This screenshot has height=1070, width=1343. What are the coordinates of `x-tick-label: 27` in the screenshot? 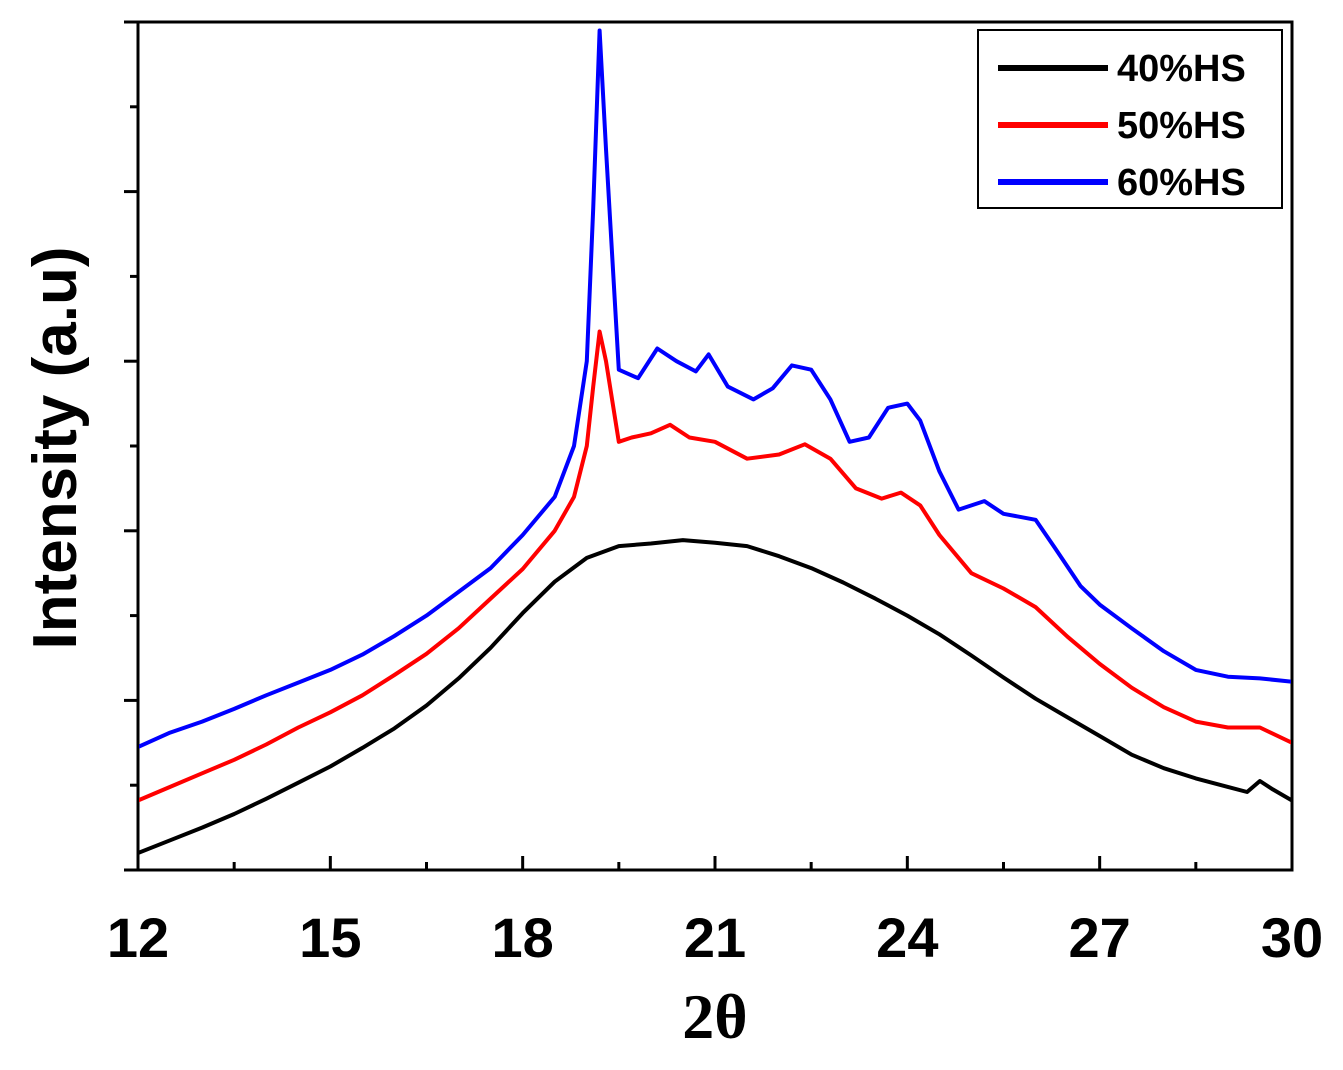 It's located at (1100, 937).